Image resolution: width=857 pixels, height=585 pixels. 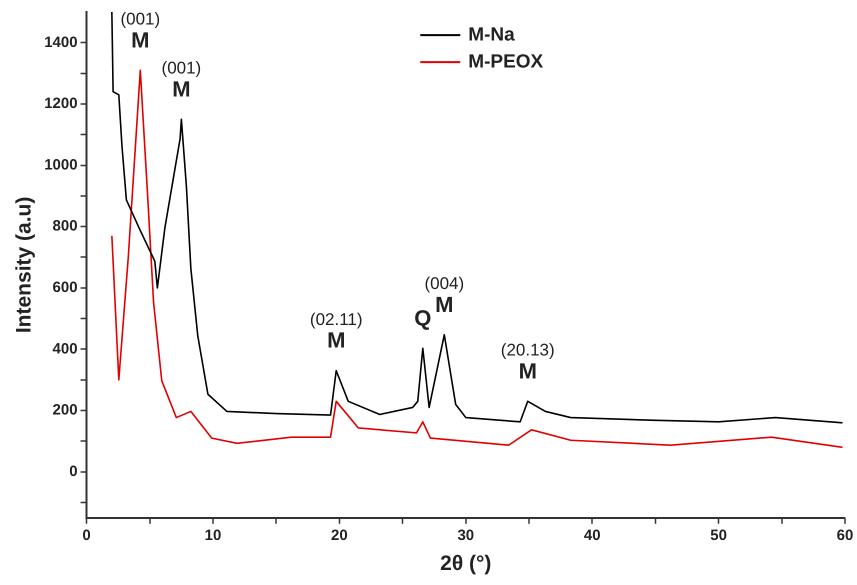 What do you see at coordinates (718, 535) in the screenshot?
I see `x-tick-label: 50` at bounding box center [718, 535].